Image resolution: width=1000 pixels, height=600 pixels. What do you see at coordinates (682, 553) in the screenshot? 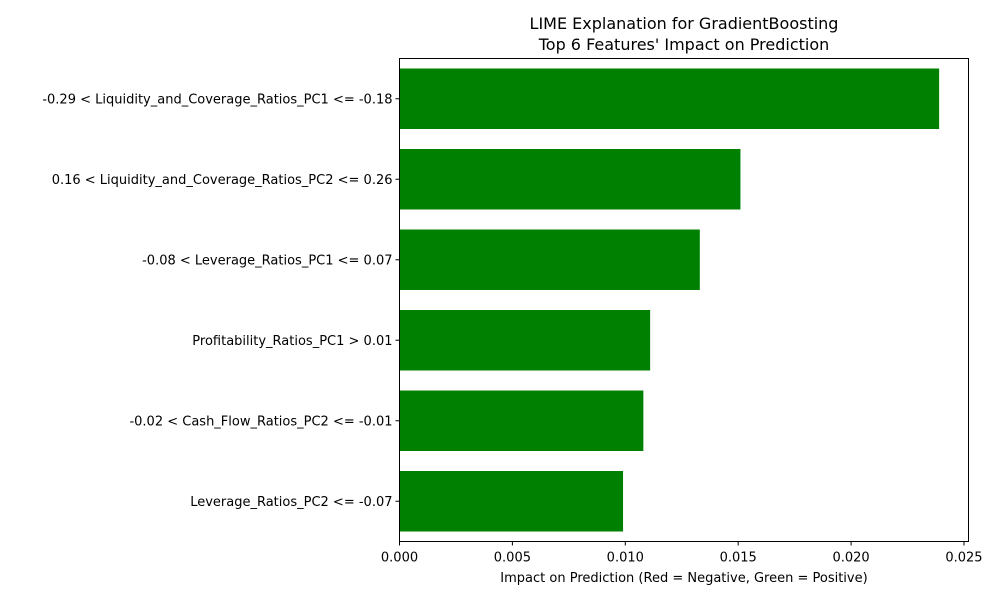
I see `x-axis-ticks: 0.000 0.005 0.010 0.015 0.020 0.025` at bounding box center [682, 553].